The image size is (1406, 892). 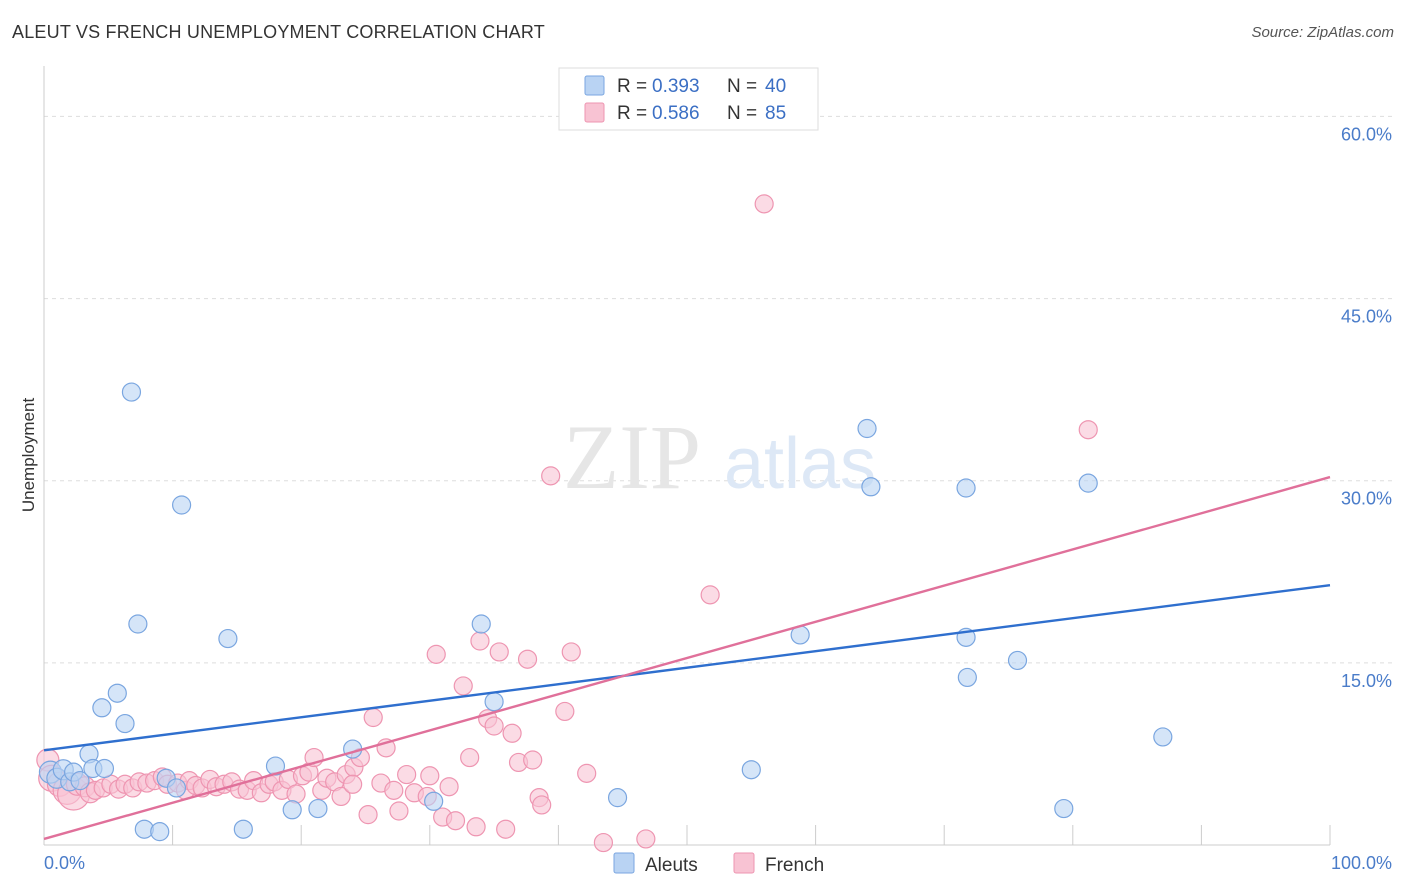 What do you see at coordinates (742, 113) in the screenshot?
I see `legend-french-n-label: N =` at bounding box center [742, 113].